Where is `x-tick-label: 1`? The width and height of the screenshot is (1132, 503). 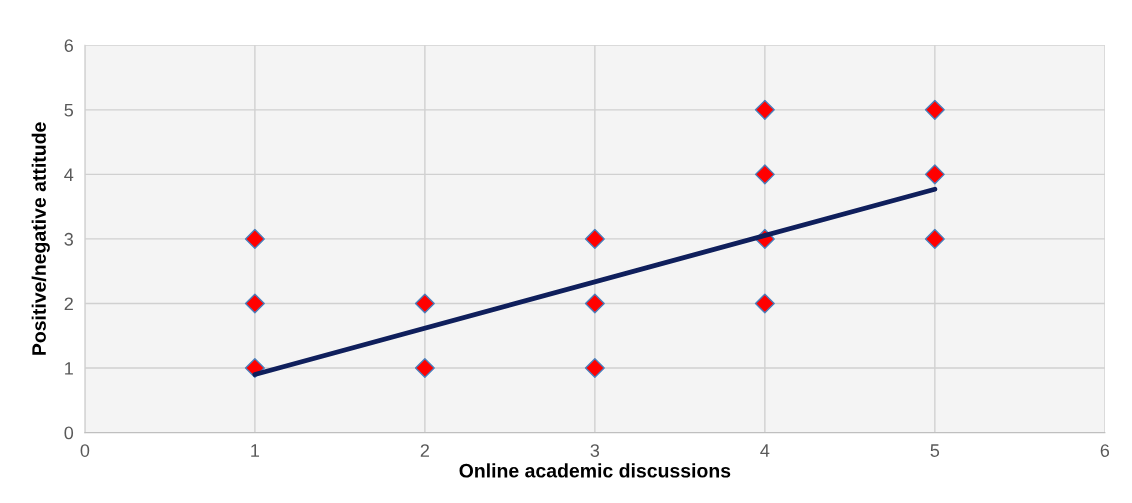 x-tick-label: 1 is located at coordinates (255, 450).